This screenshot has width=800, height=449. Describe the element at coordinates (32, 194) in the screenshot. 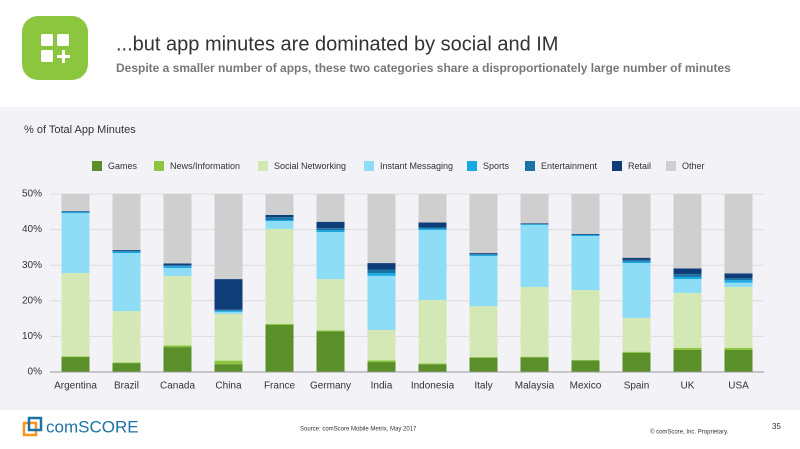

I see `y-tick-label: 50%` at that location.